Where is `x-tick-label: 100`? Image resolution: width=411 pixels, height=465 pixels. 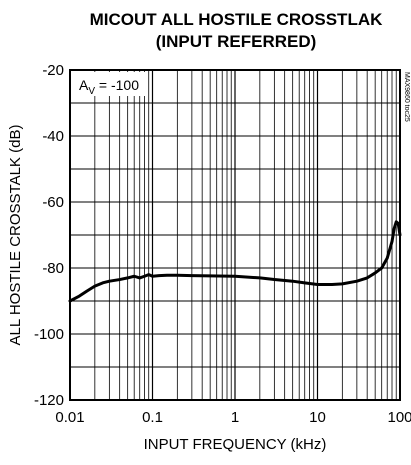
x-tick-label: 100 is located at coordinates (399, 417).